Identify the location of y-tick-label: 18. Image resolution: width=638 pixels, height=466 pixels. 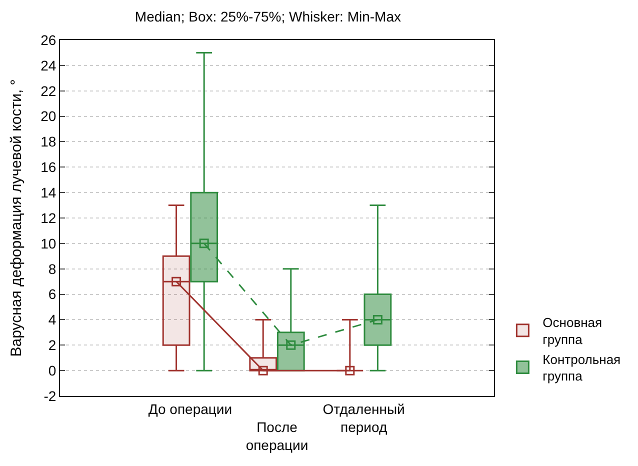
(48, 142).